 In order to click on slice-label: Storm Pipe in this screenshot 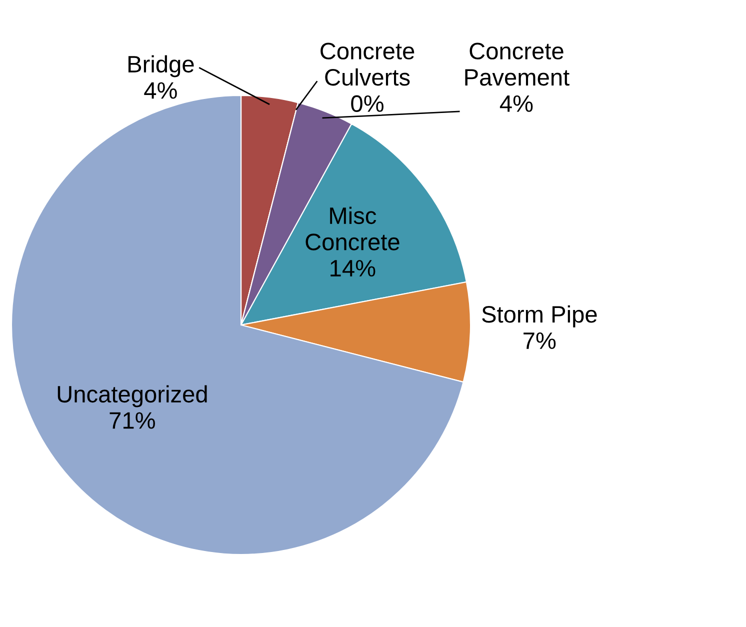, I will do `click(539, 316)`.